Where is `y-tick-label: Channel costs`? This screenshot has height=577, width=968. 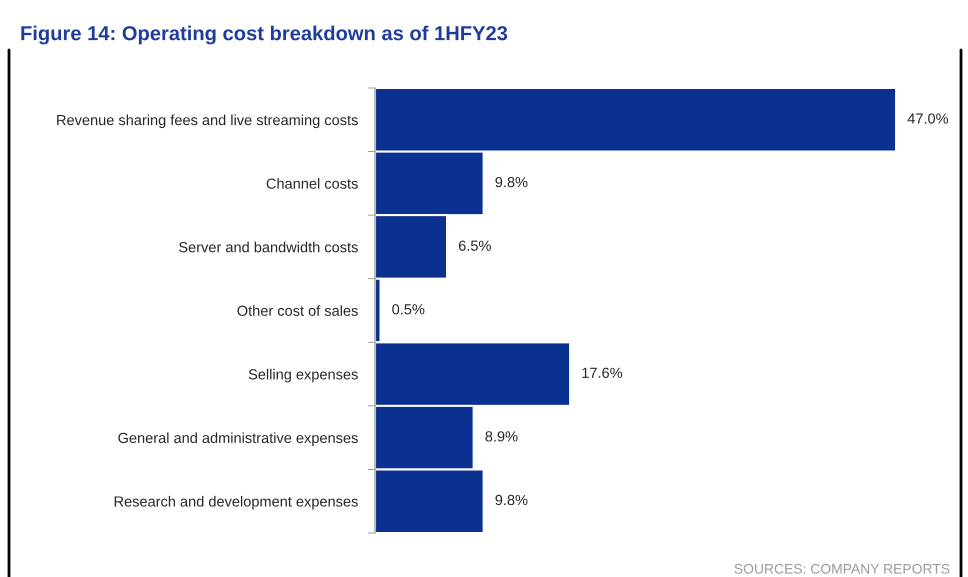 y-tick-label: Channel costs is located at coordinates (312, 183).